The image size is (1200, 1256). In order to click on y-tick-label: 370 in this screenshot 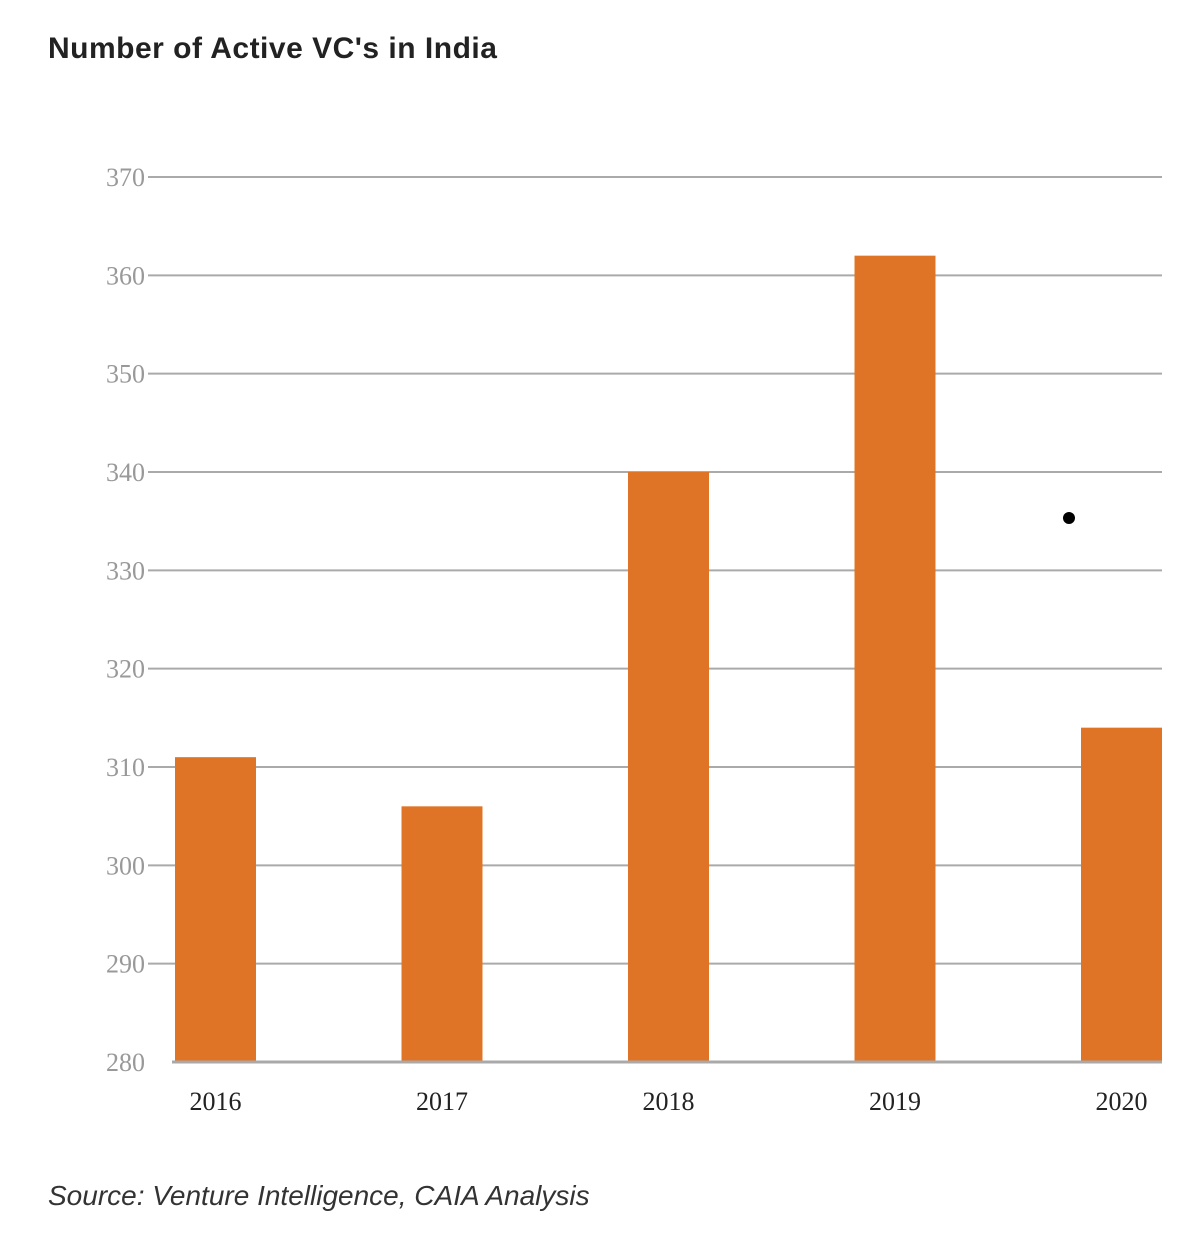, I will do `click(125, 177)`.